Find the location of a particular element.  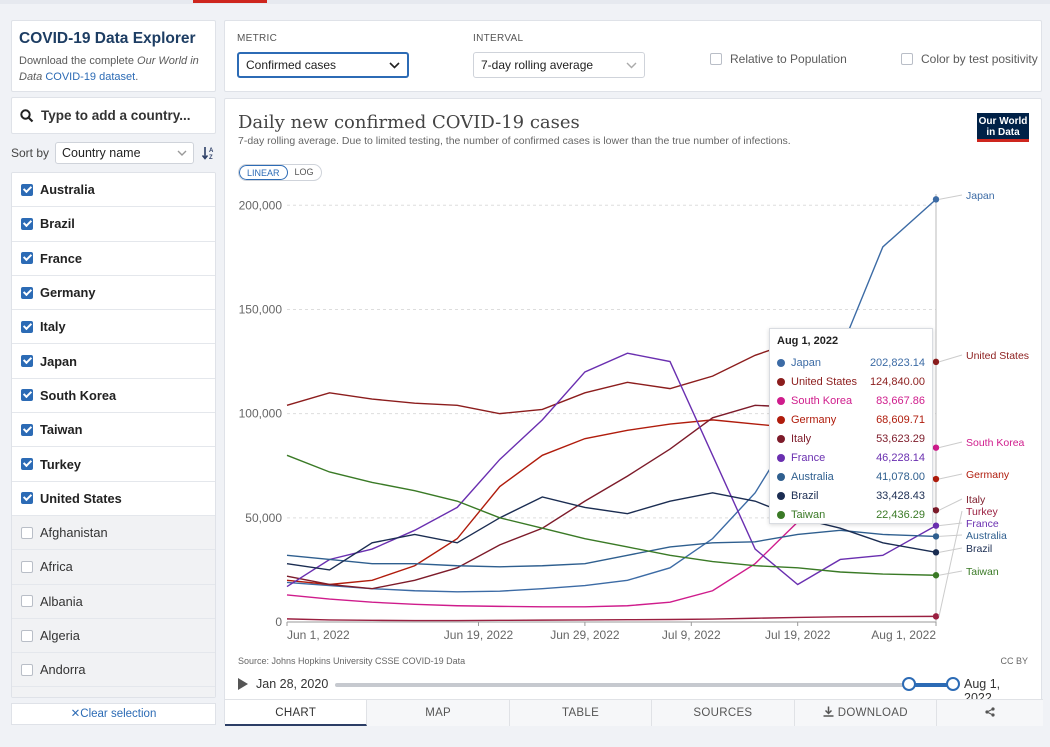

relative-label: Relative to Population is located at coordinates (788, 59).